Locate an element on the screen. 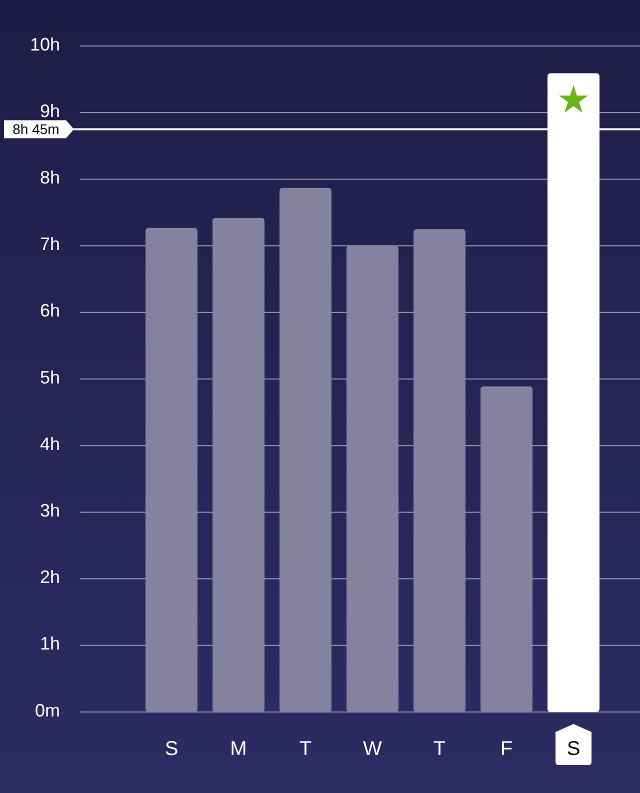 The height and width of the screenshot is (793, 640). y-tick-label: 3h is located at coordinates (50, 510).